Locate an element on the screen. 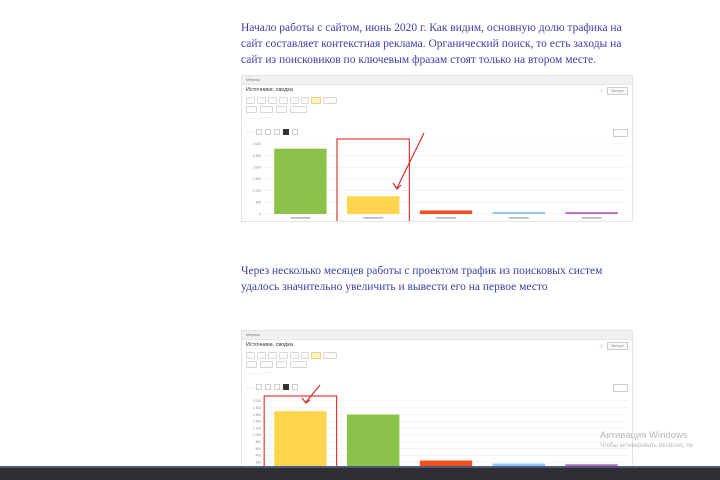 This screenshot has width=720, height=480. y-tick-label: 600 is located at coordinates (259, 449).